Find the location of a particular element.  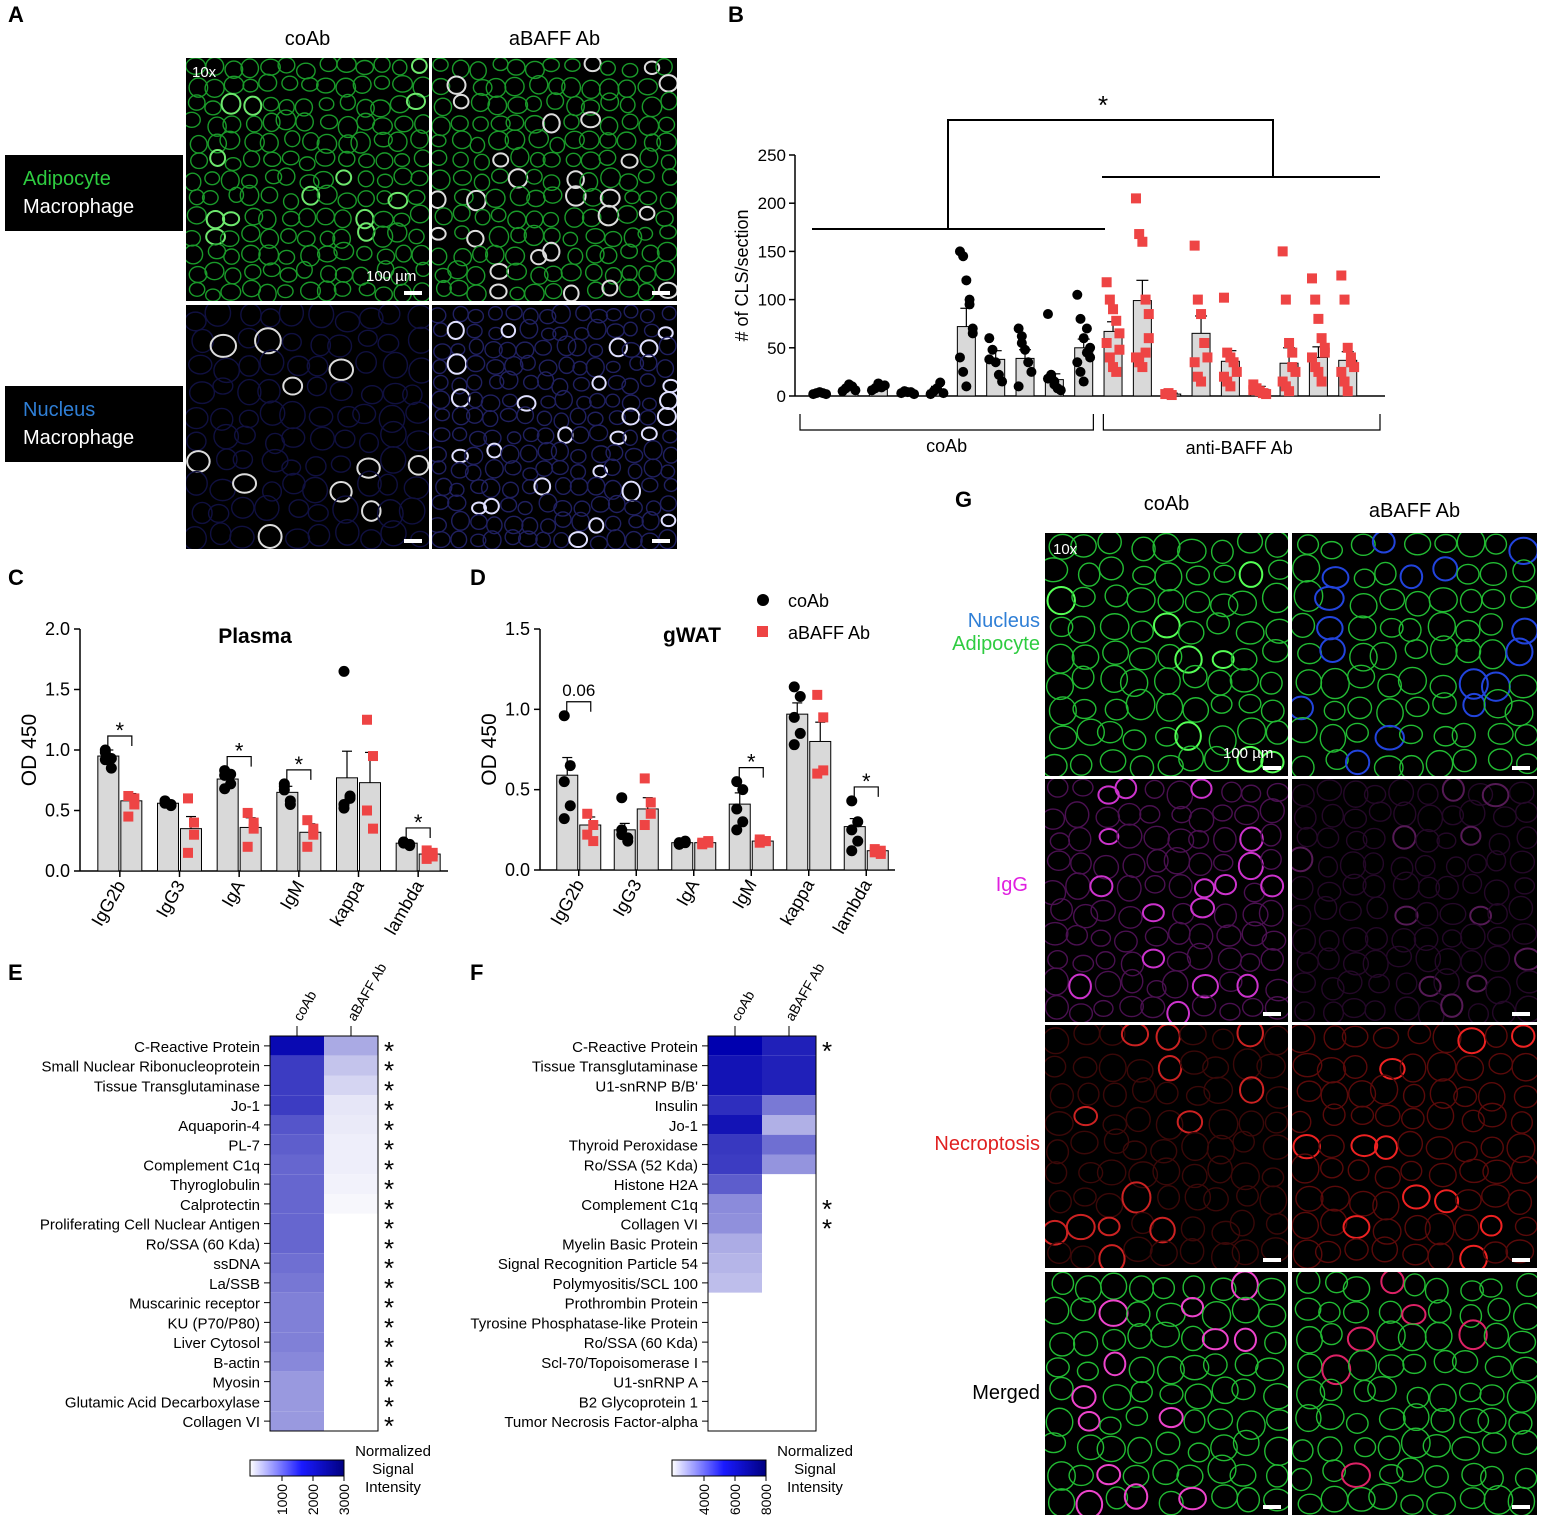

x-tick-label: IgA is located at coordinates (687, 892).